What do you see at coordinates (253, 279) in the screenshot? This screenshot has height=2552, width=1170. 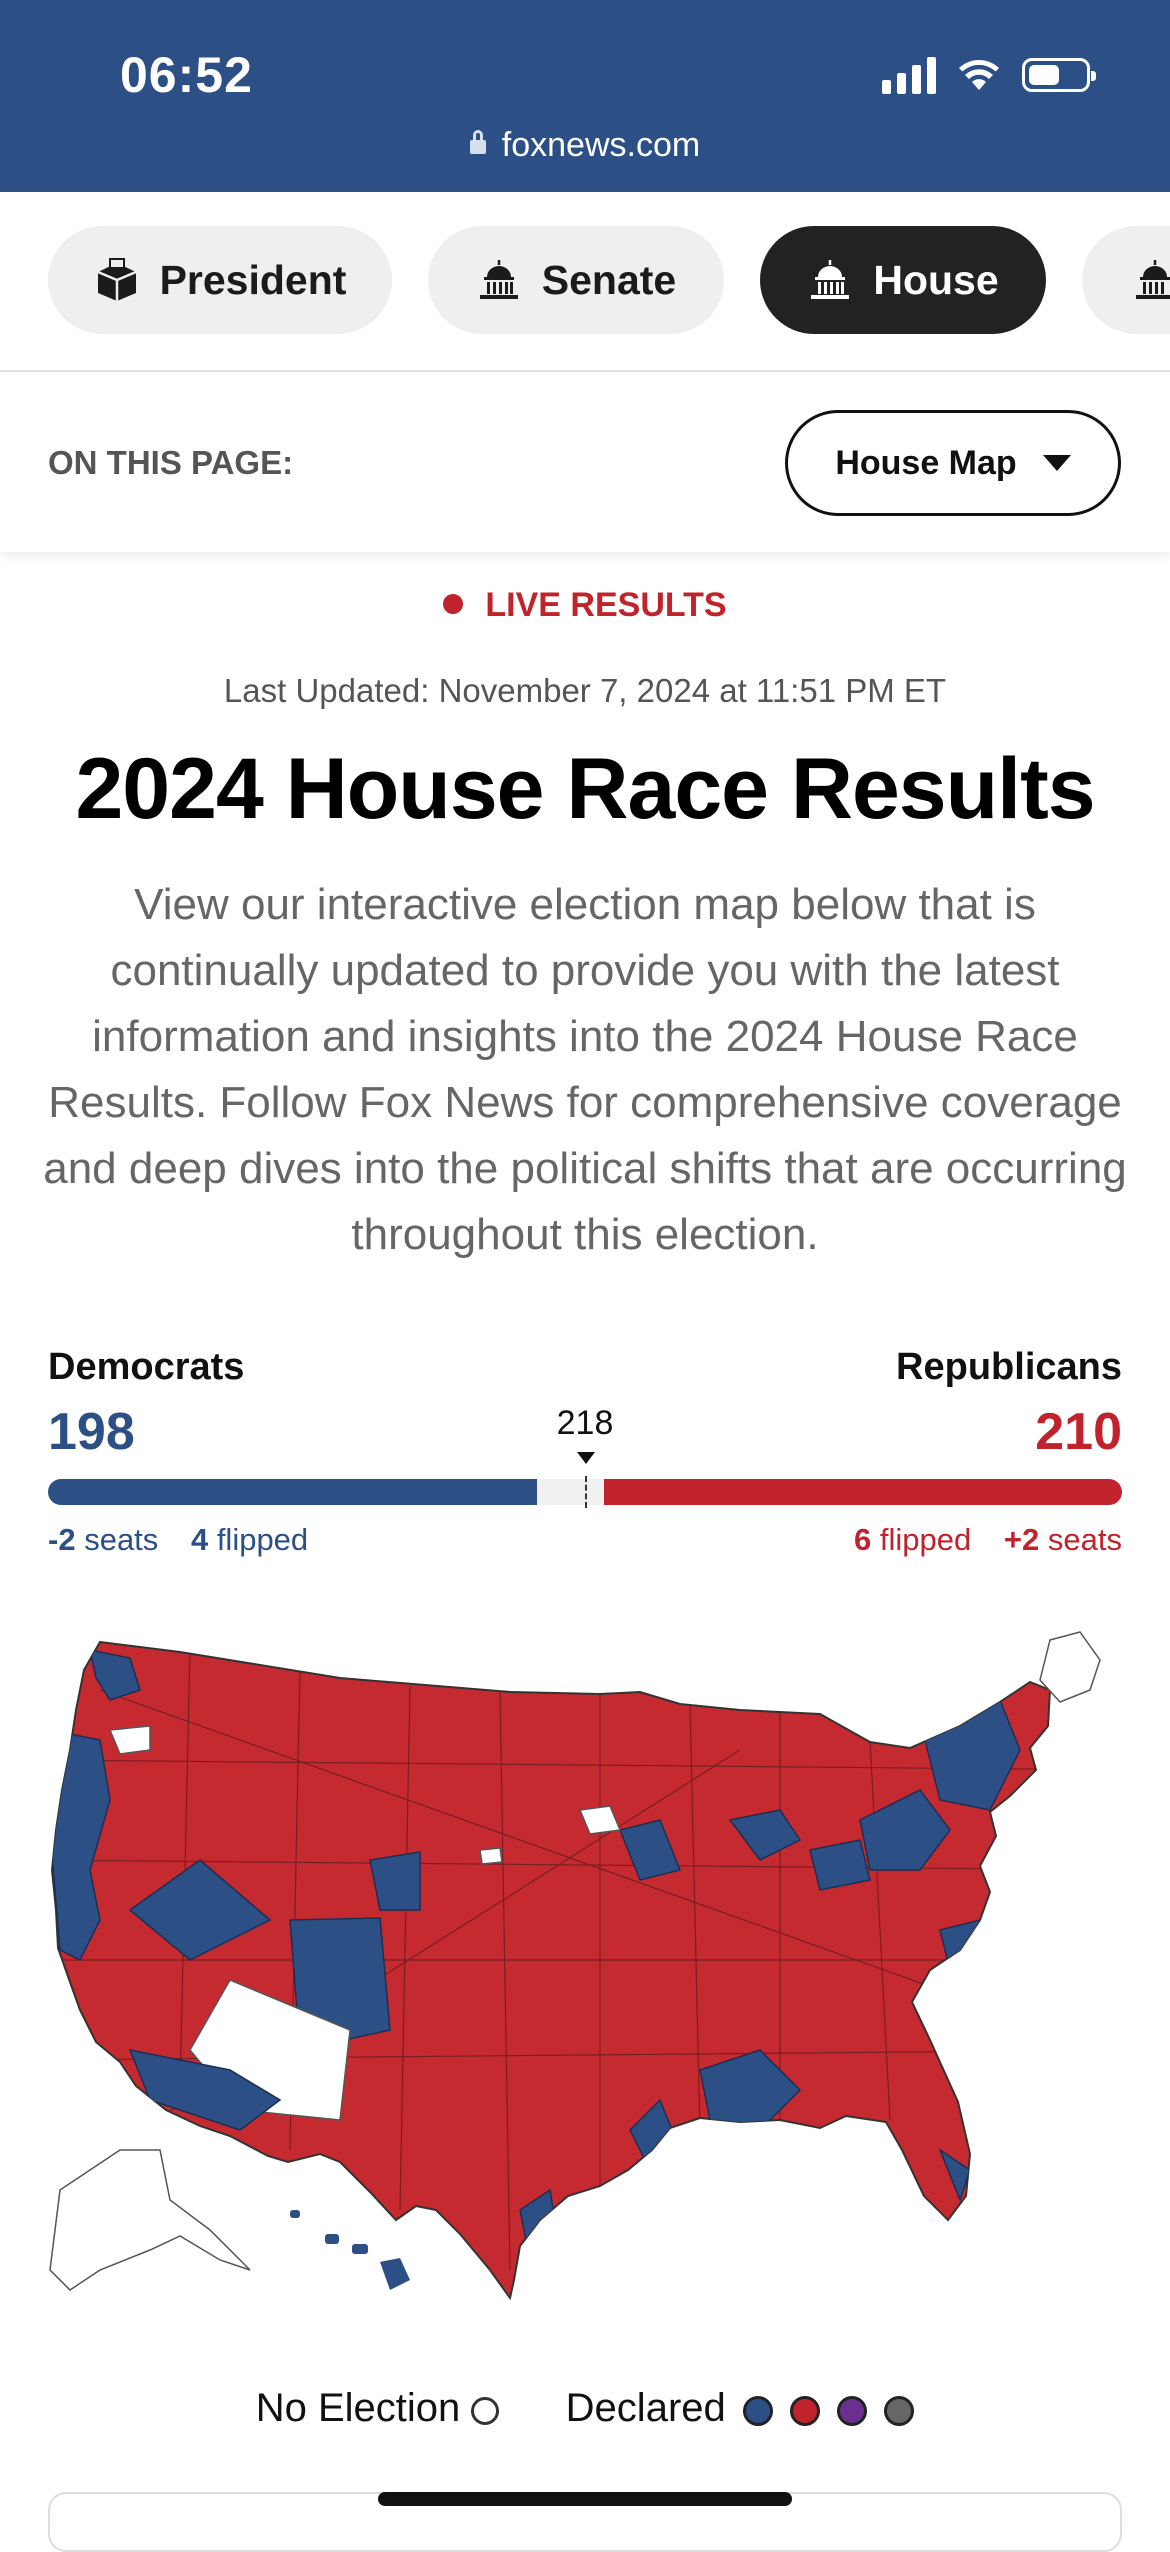 I see `tab-president-label: President` at bounding box center [253, 279].